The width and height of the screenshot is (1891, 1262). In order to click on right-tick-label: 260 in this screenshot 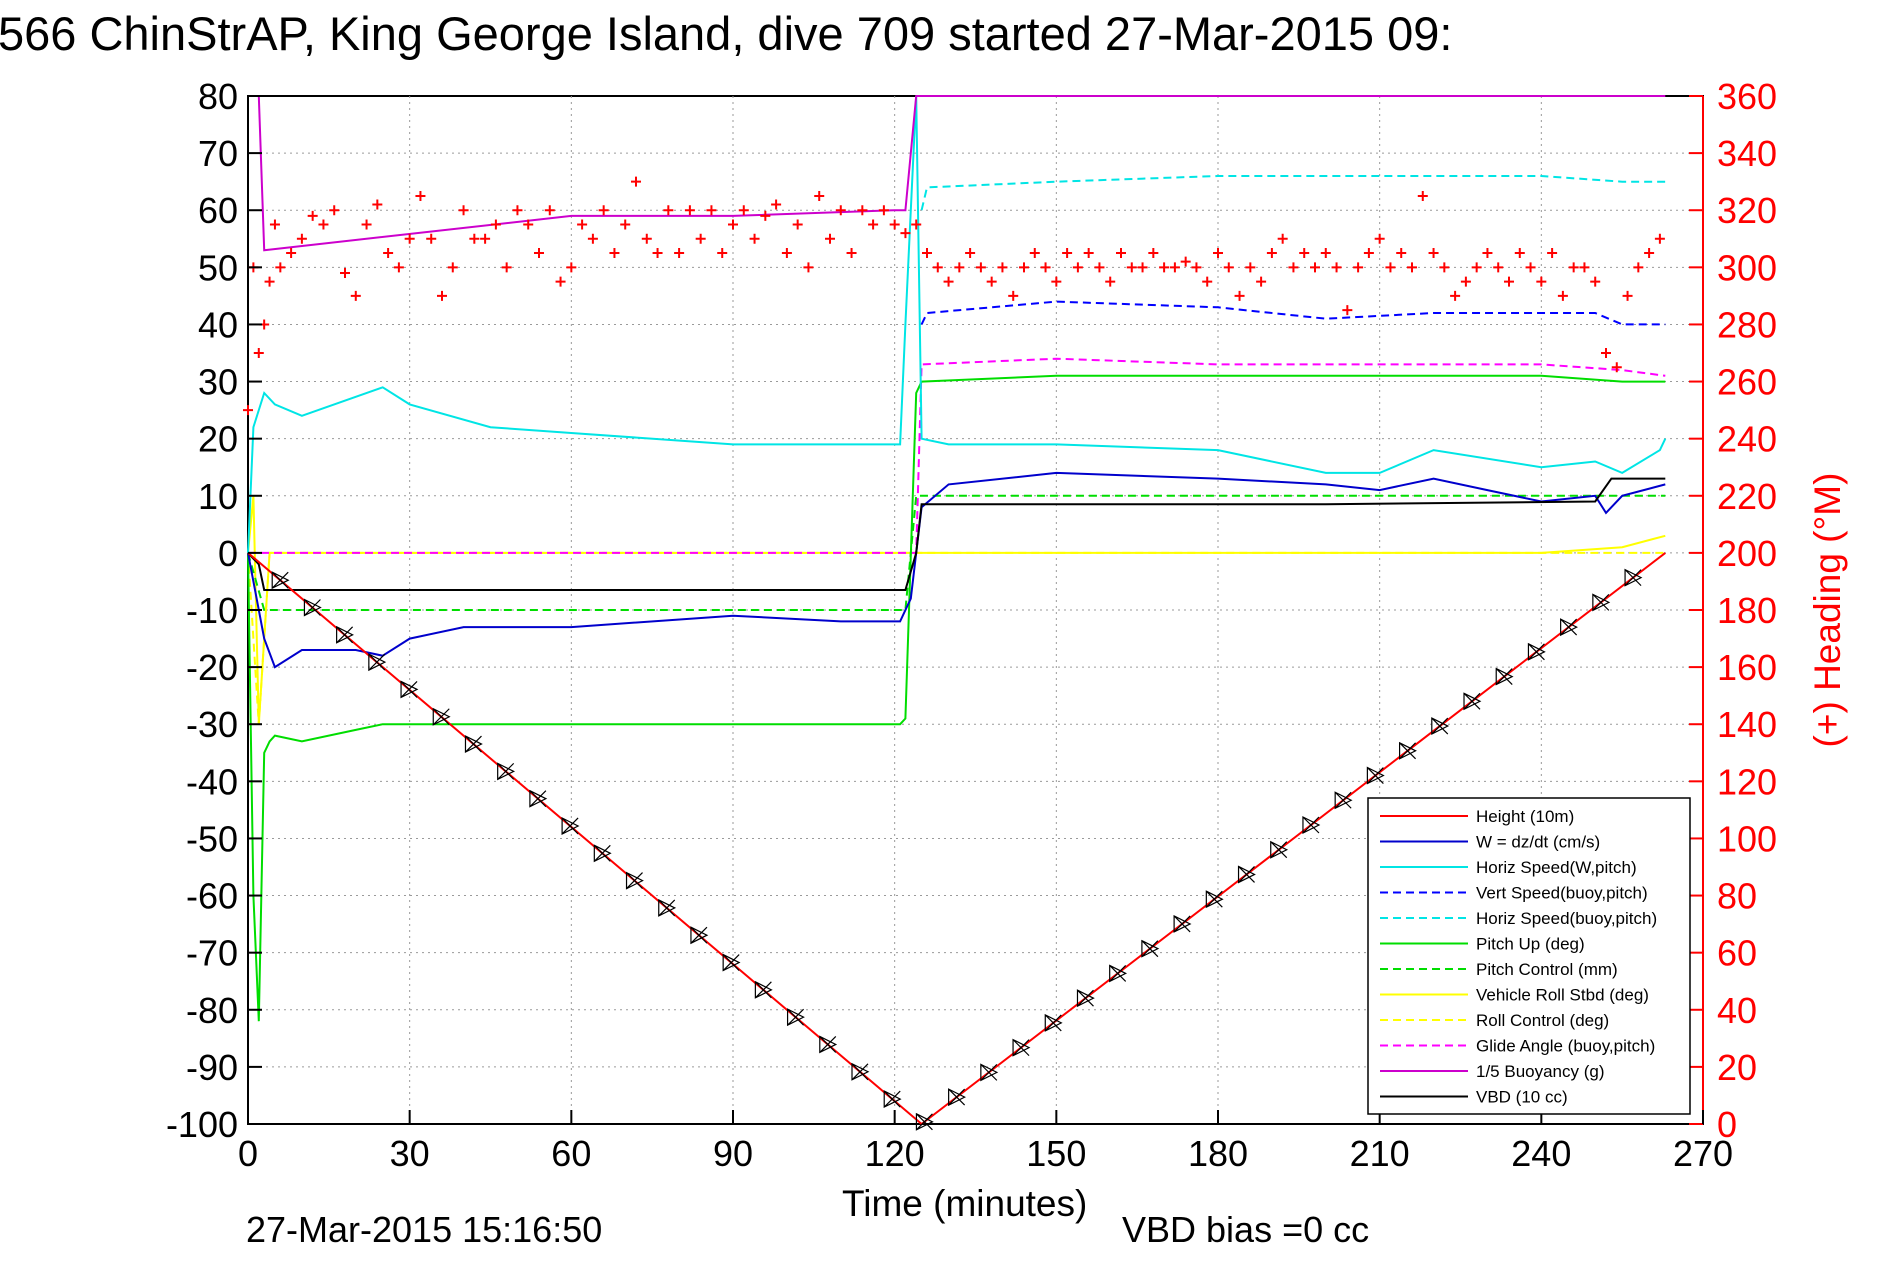, I will do `click(1747, 382)`.